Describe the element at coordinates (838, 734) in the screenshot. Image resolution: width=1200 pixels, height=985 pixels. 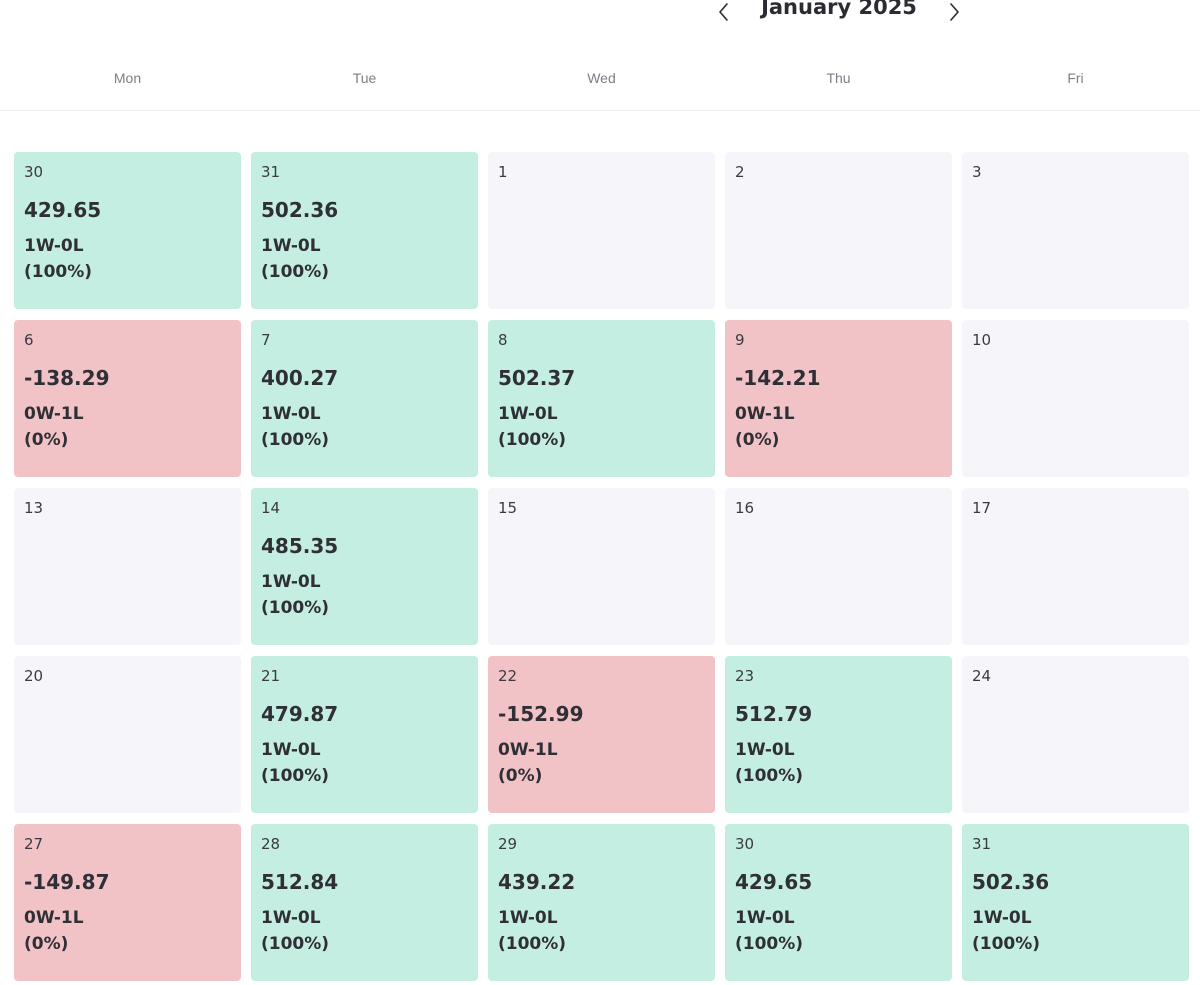
I see `day-cell: 23 512.79 1W-0L (100%)` at that location.